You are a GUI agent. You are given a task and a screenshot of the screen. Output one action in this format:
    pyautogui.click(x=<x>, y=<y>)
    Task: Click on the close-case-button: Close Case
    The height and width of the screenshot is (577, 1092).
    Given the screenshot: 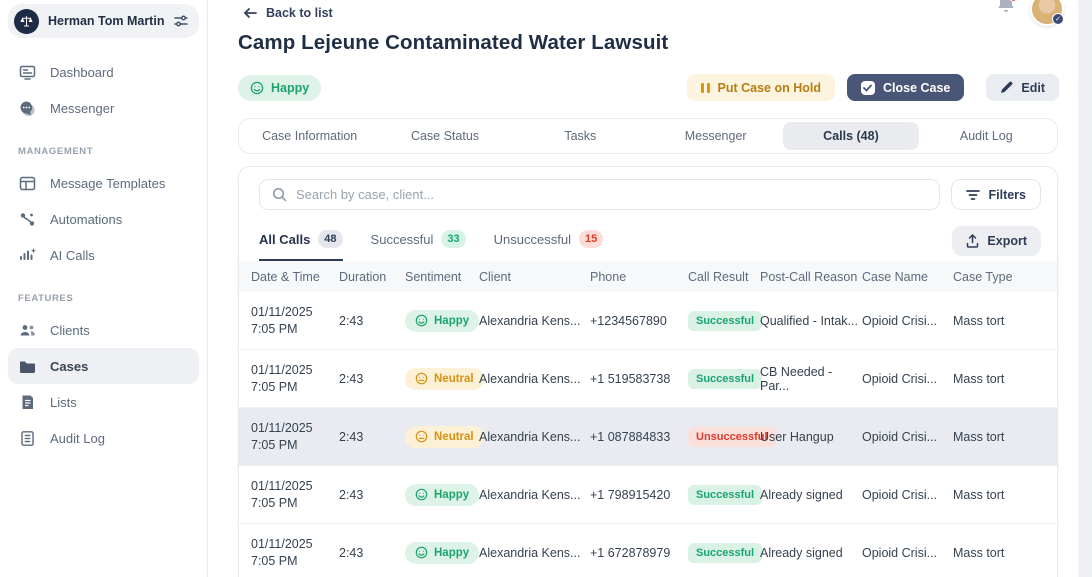 What is the action you would take?
    pyautogui.click(x=905, y=87)
    